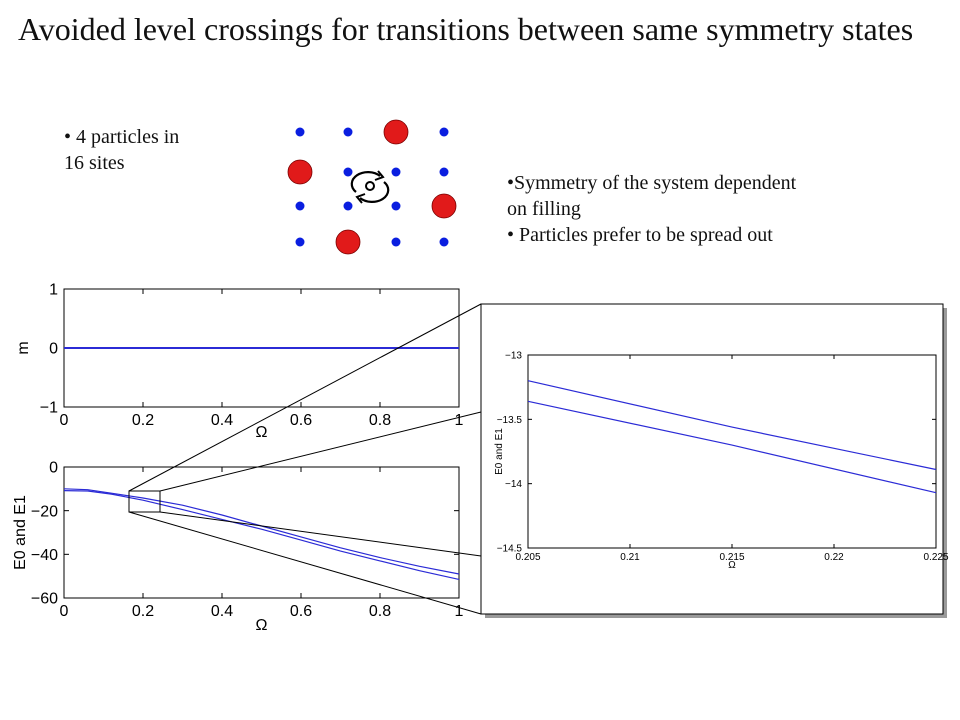 The image size is (960, 720). What do you see at coordinates (122, 137) in the screenshot?
I see `bullet-text: • 4 particles in` at bounding box center [122, 137].